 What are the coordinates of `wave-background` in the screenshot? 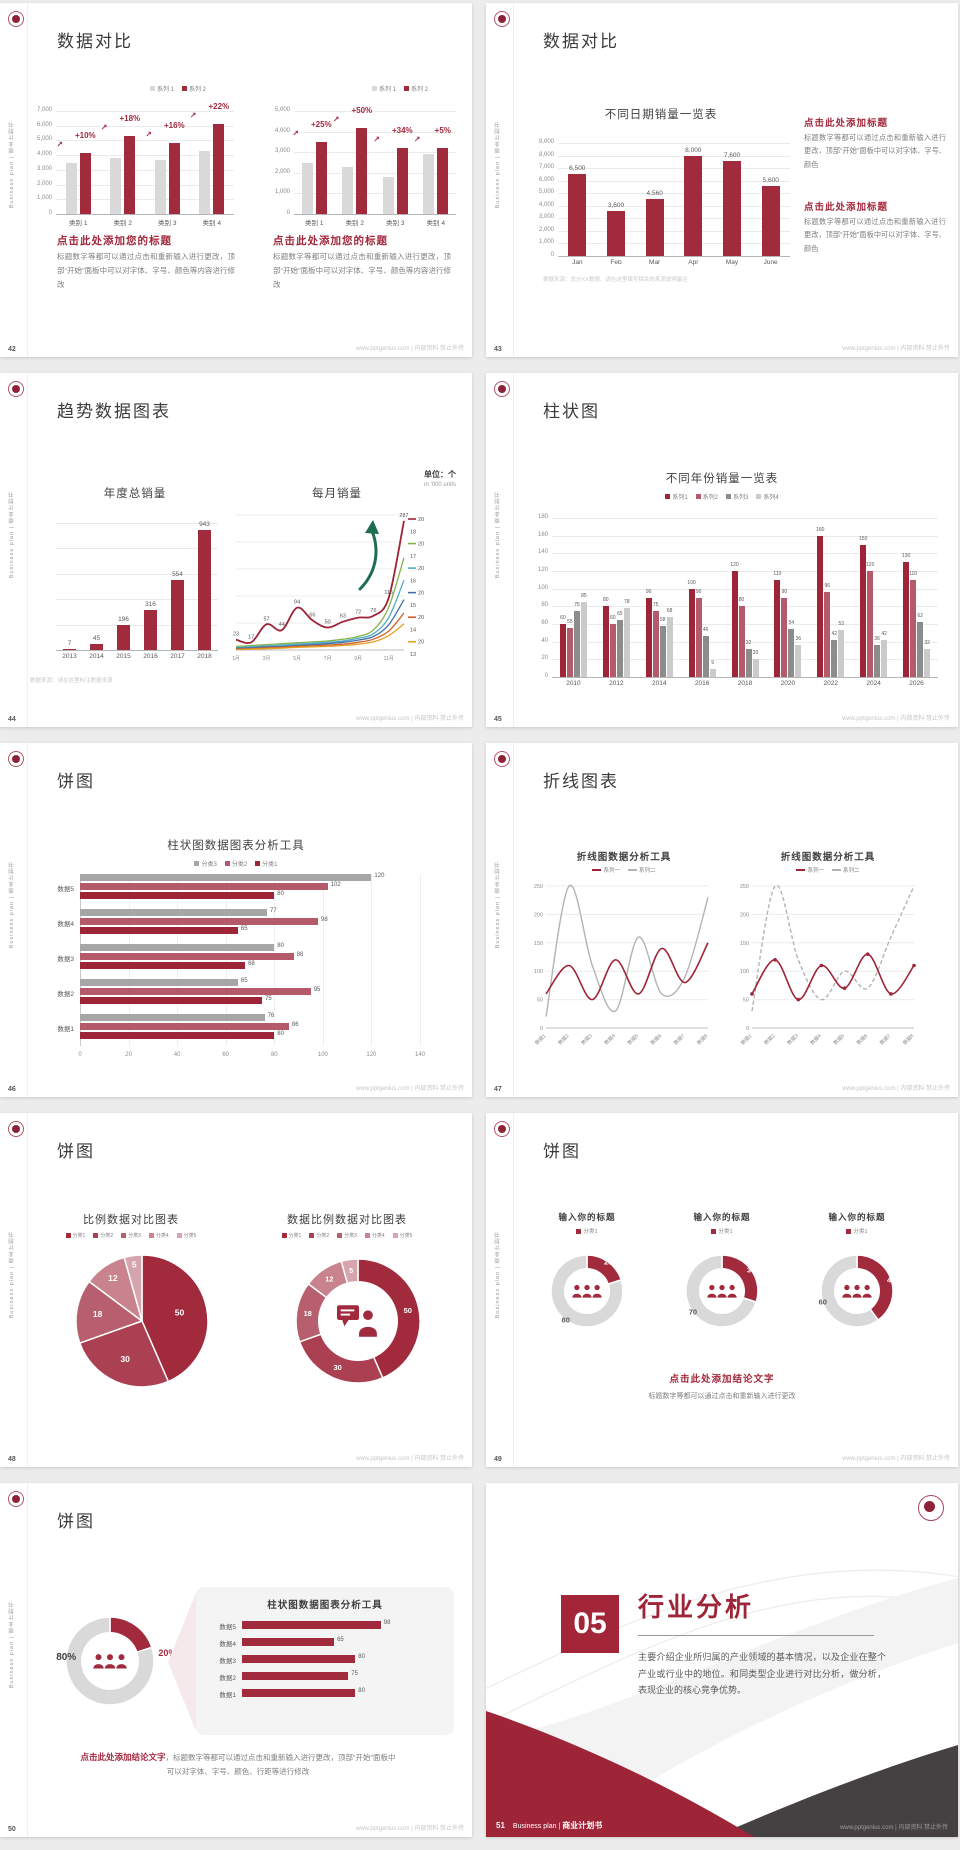 It's located at (722, 1703).